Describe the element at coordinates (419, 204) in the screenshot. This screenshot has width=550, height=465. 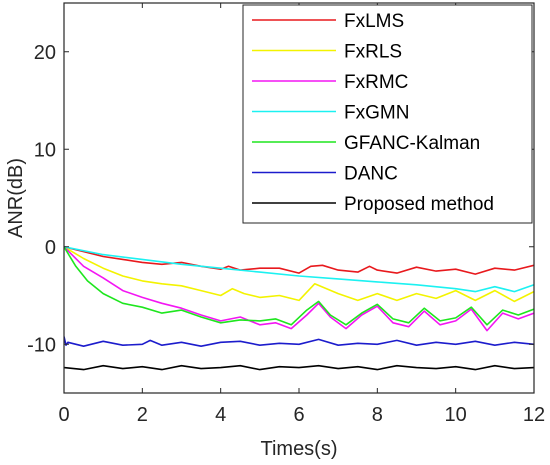
I see `legend-label-6: Proposed method` at that location.